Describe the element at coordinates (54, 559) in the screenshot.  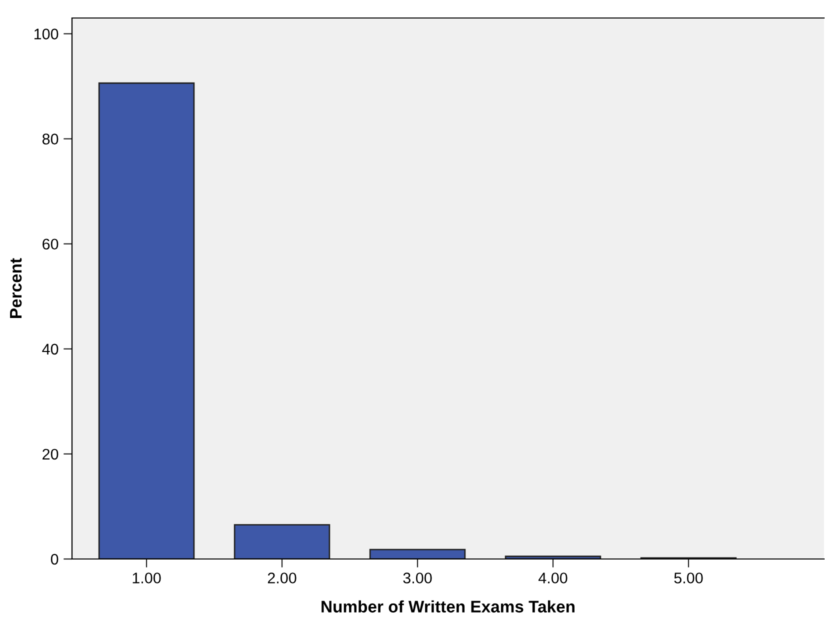
I see `y-tick-label: 0` at that location.